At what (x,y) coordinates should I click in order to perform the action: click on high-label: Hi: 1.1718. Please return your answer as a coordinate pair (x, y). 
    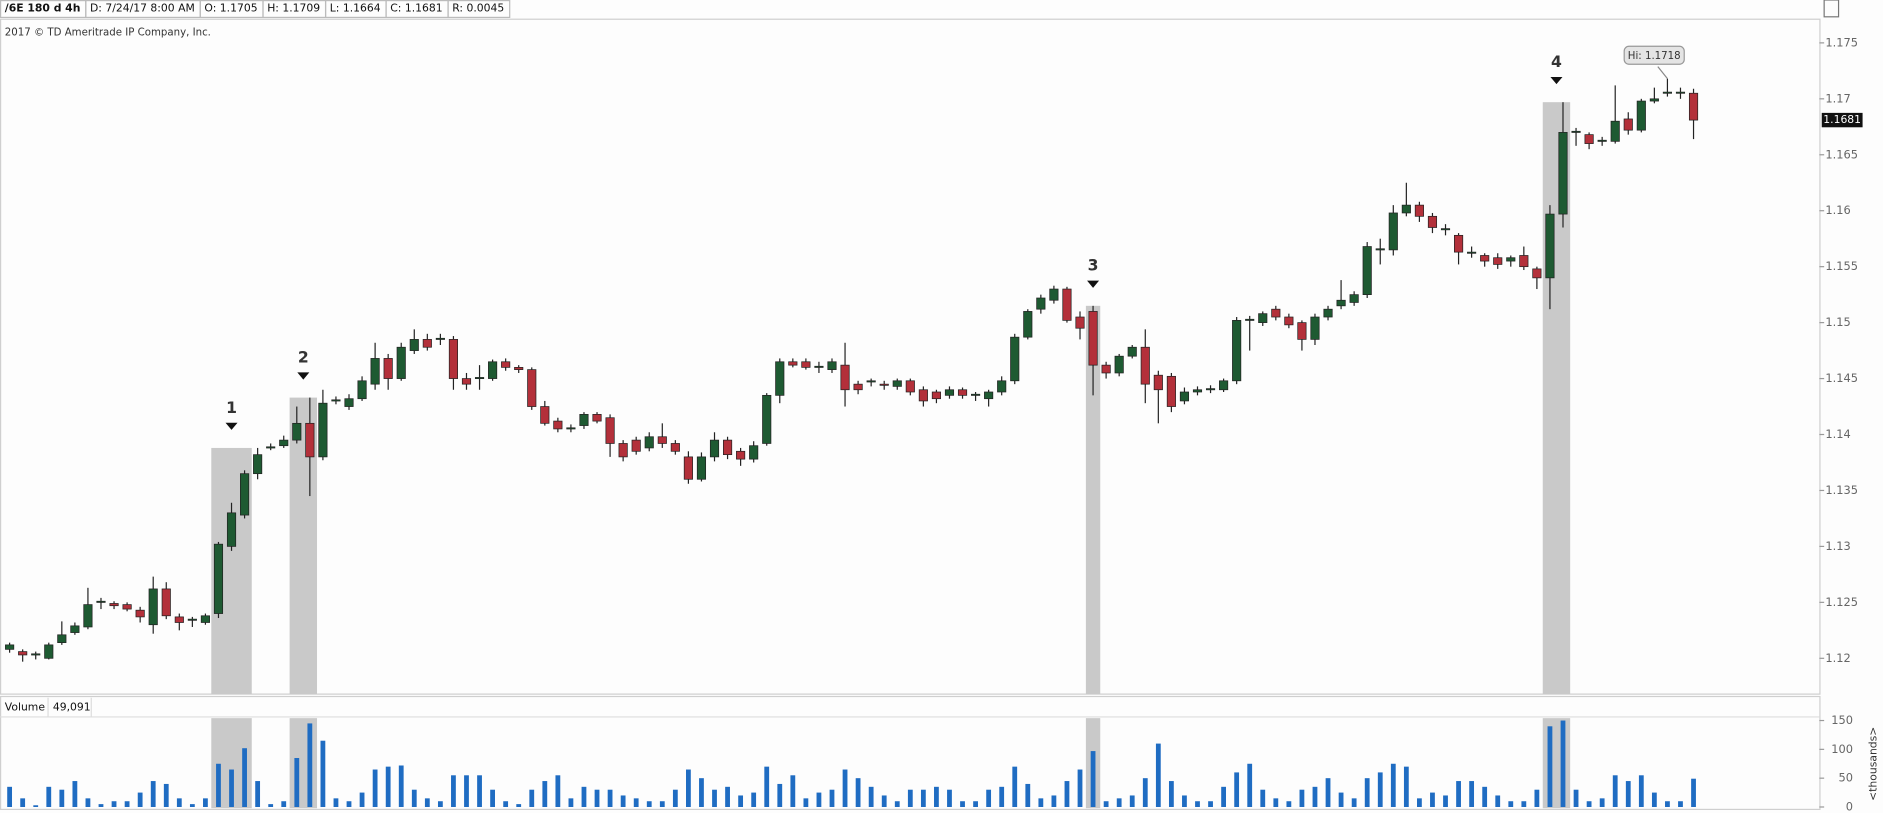
    Looking at the image, I should click on (1654, 56).